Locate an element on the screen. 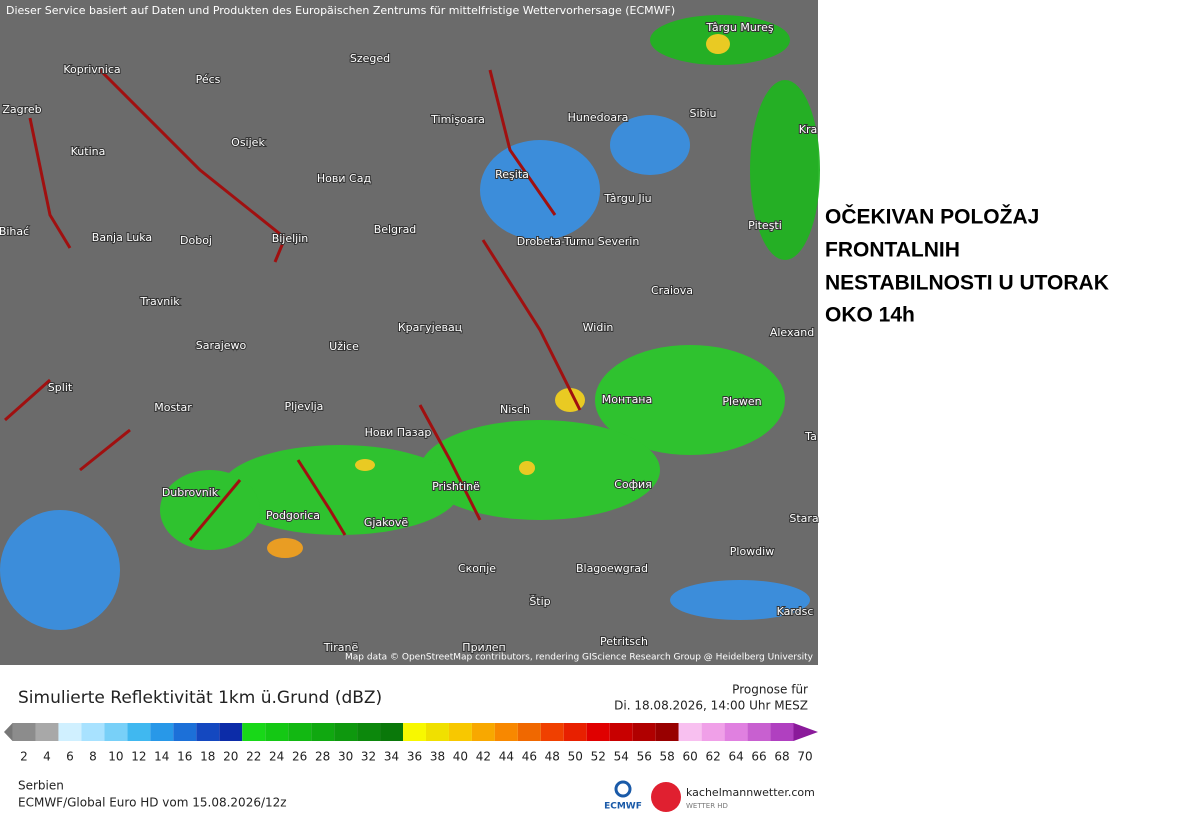  colorbar-tick: 6 is located at coordinates (70, 757).